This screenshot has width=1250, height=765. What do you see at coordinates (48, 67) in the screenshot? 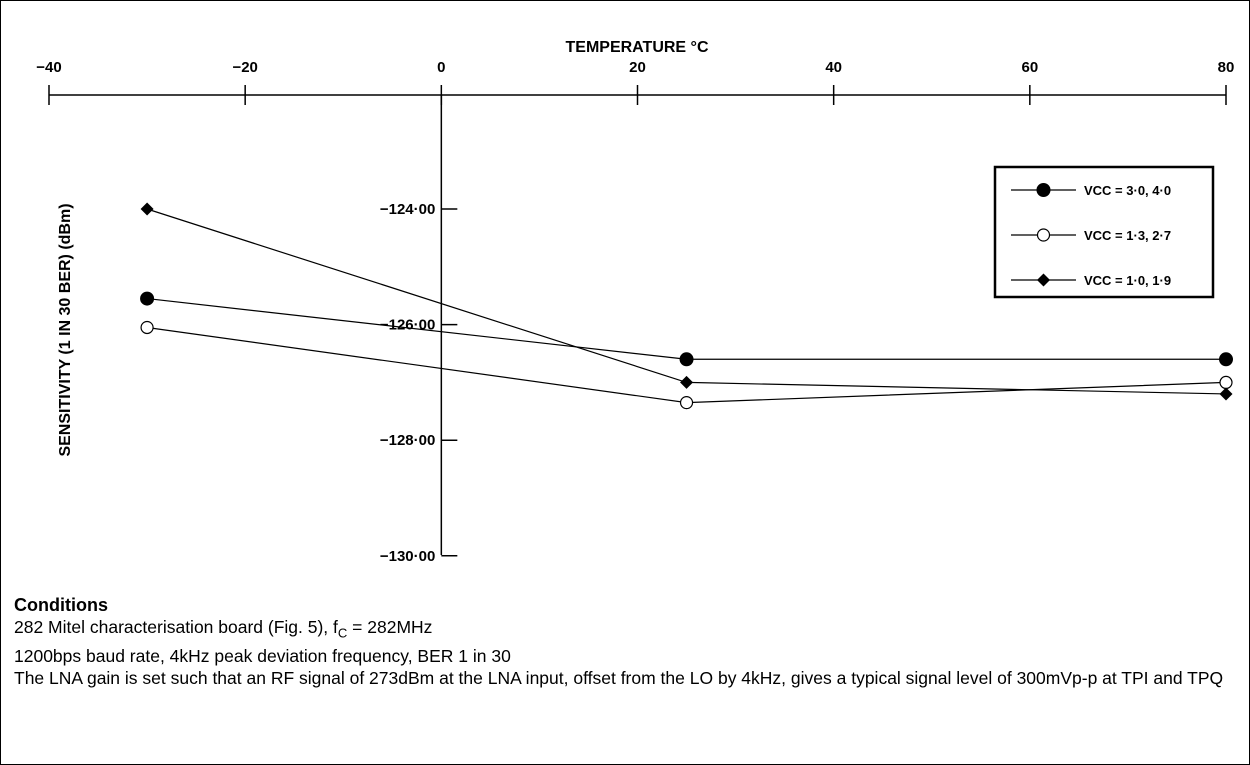
I see `x-tick-label: −40` at bounding box center [48, 67].